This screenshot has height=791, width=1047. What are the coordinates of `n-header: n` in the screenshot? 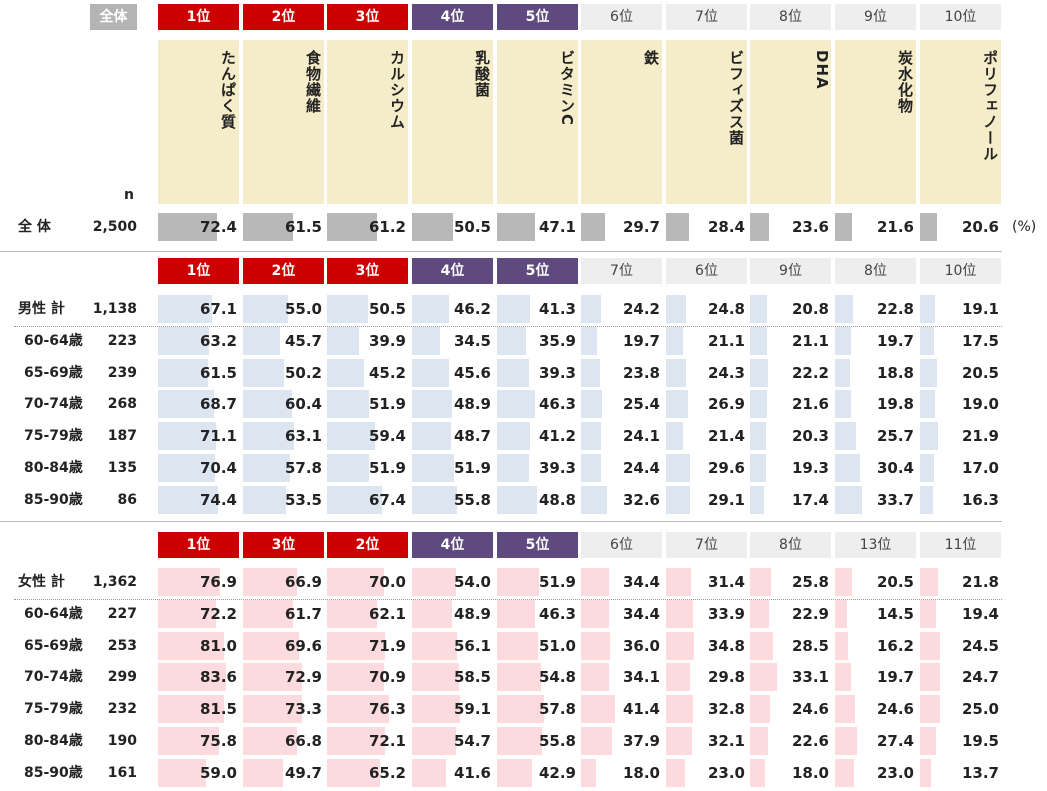 It's located at (129, 195).